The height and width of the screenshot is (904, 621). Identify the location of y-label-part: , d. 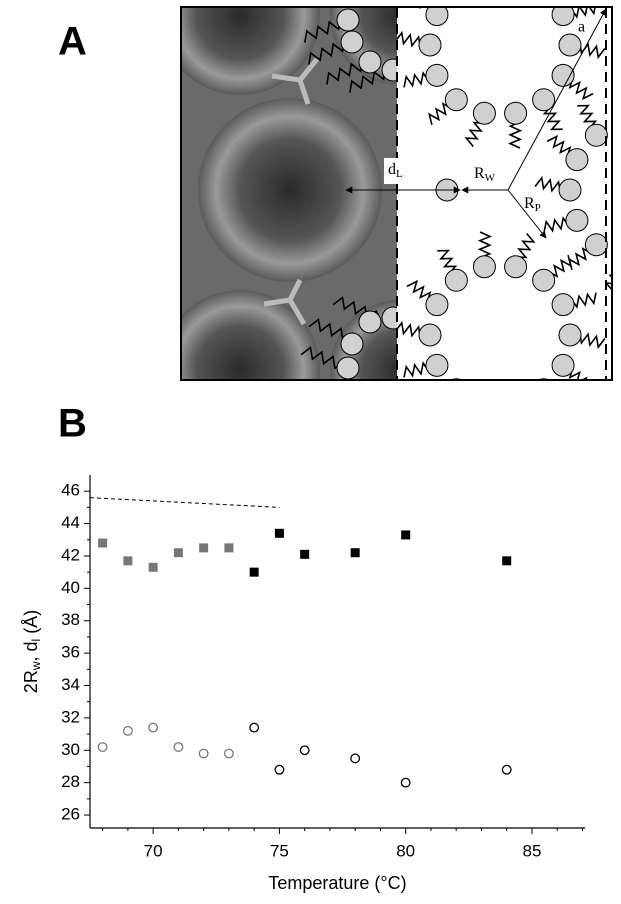
(31, 651).